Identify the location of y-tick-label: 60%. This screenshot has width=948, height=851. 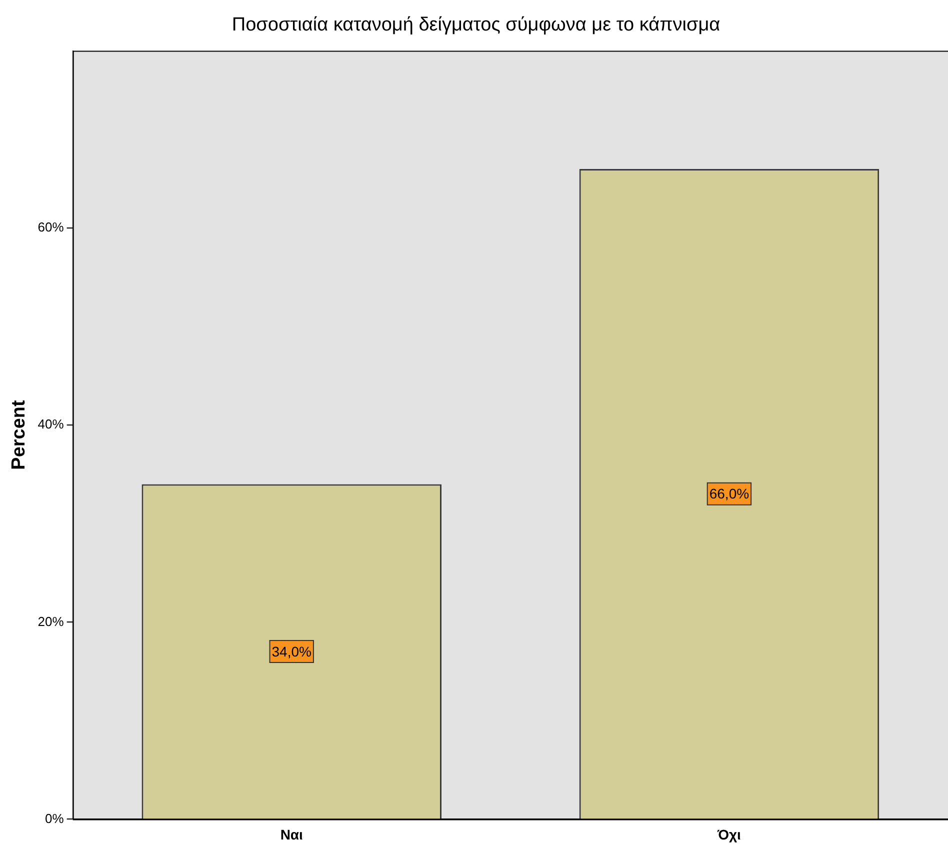
(51, 227).